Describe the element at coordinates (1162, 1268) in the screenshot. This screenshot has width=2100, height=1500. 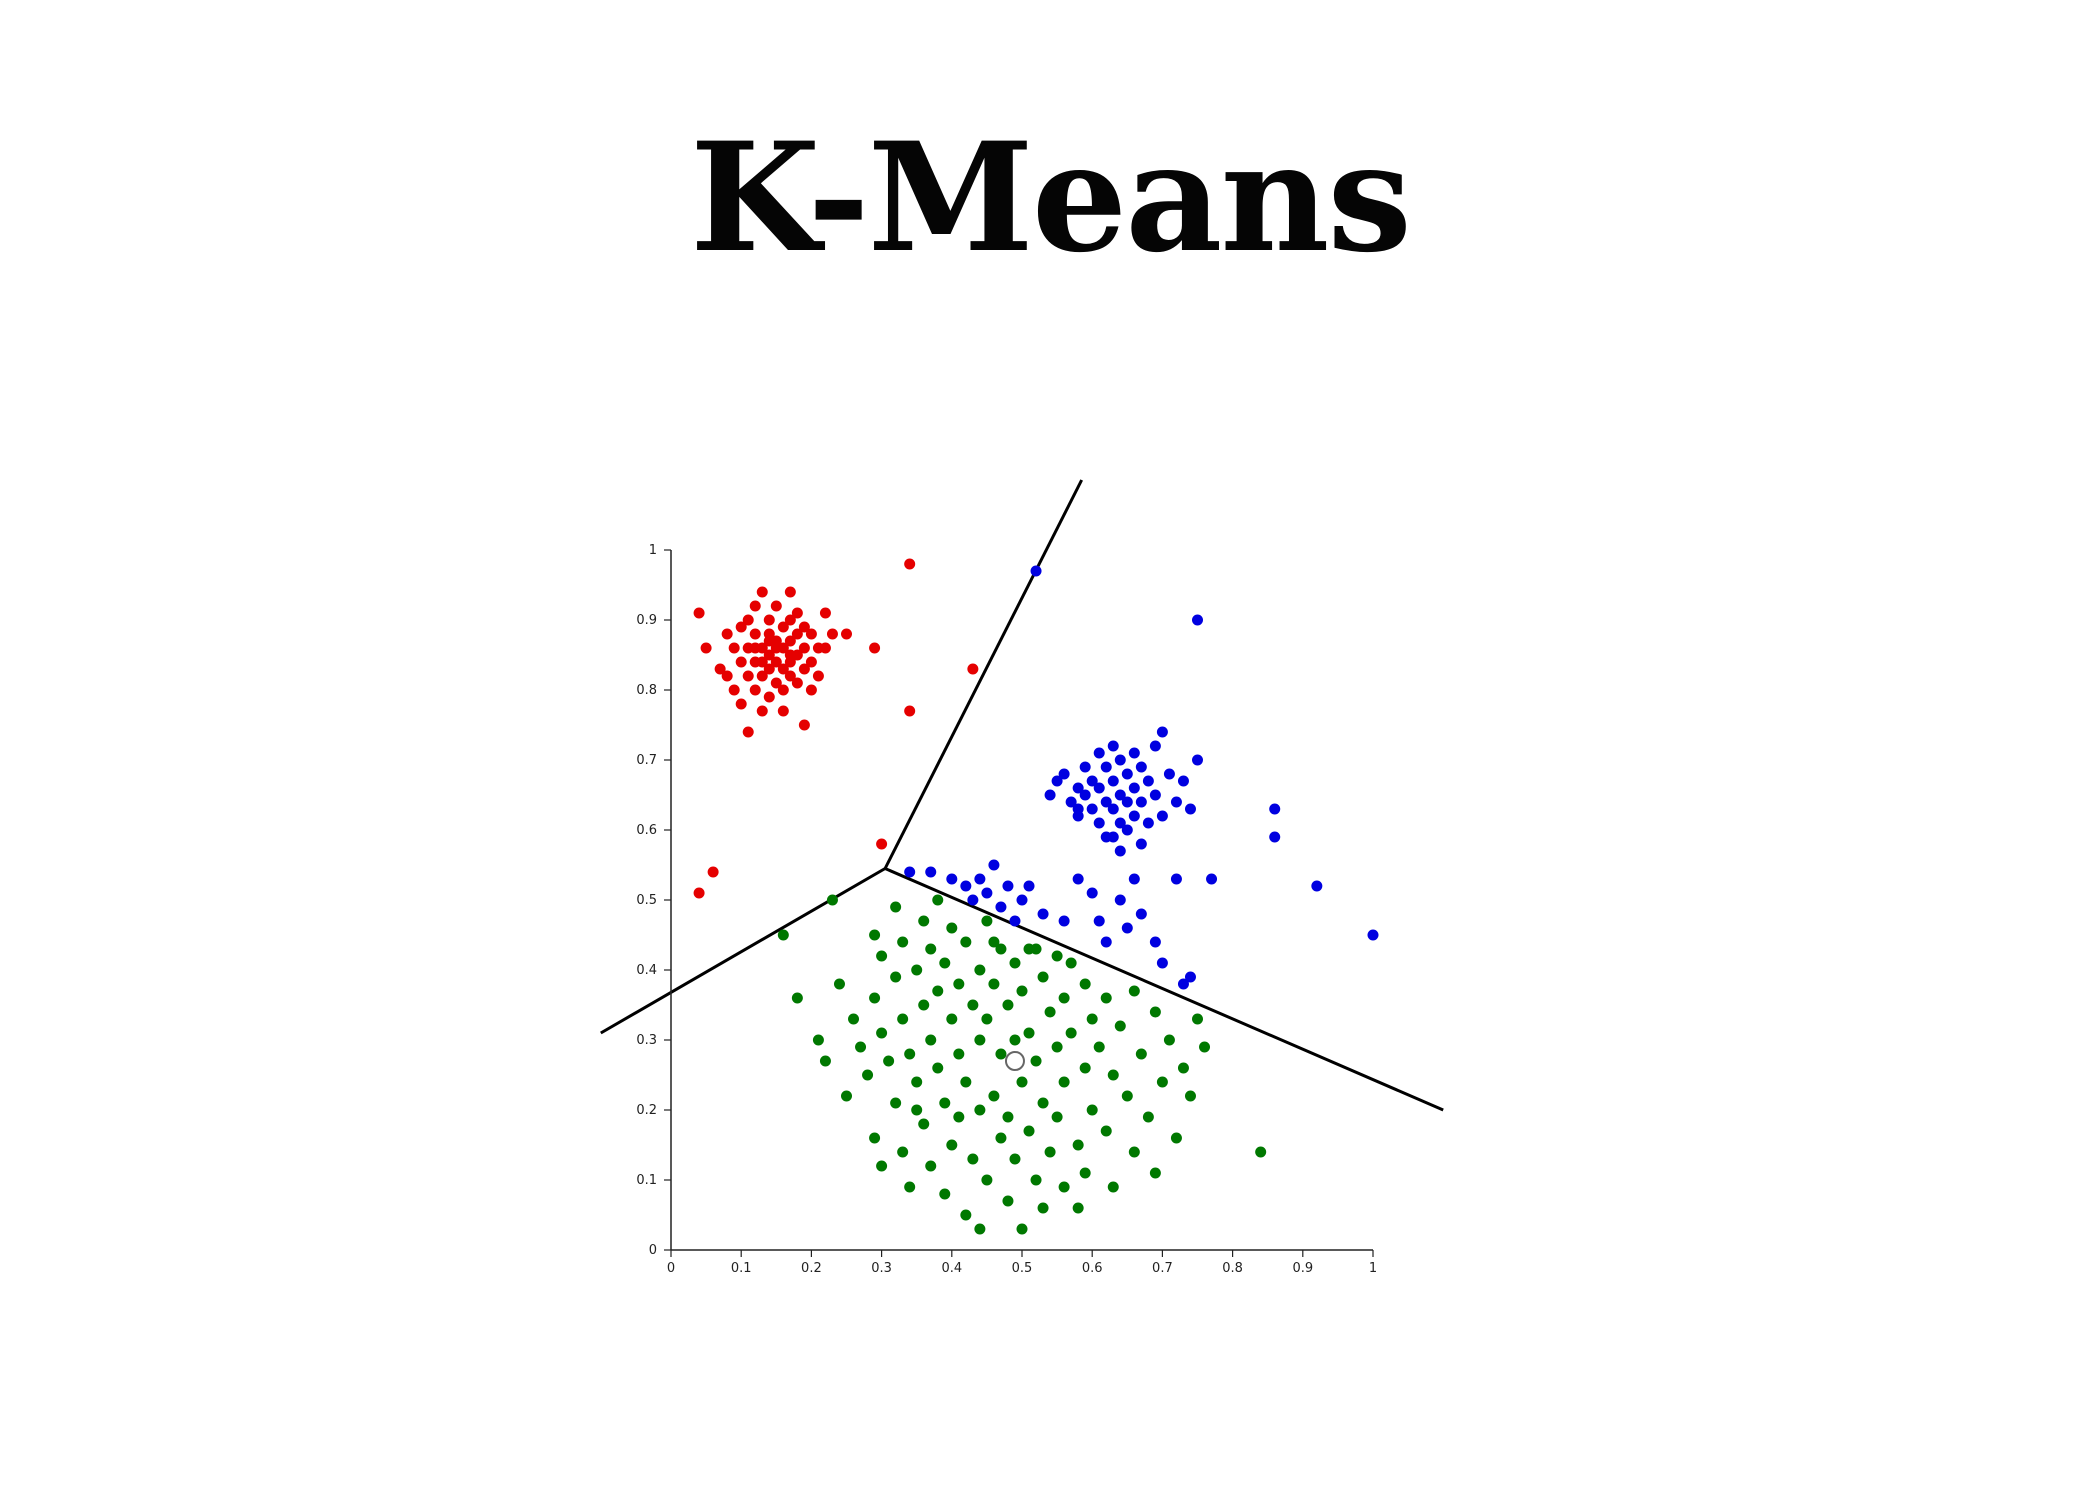
I see `x-tick-label: 0.7` at that location.